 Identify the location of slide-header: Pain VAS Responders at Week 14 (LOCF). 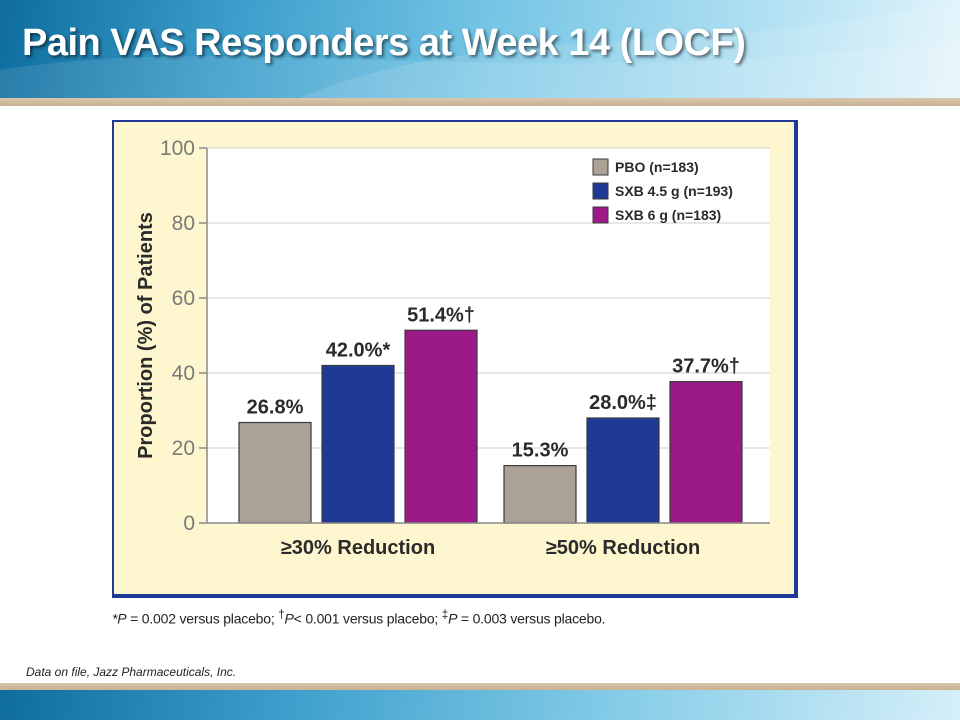
(480, 49).